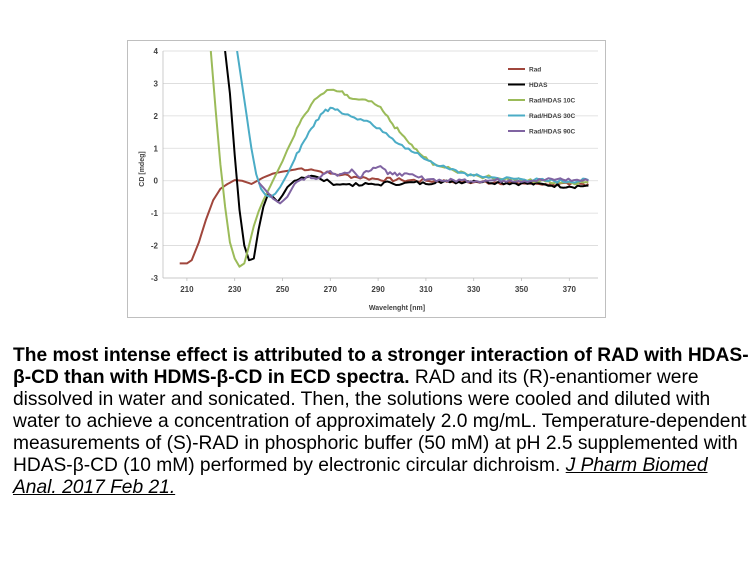 The height and width of the screenshot is (567, 756). Describe the element at coordinates (235, 289) in the screenshot. I see `x-tick-label: 230` at that location.